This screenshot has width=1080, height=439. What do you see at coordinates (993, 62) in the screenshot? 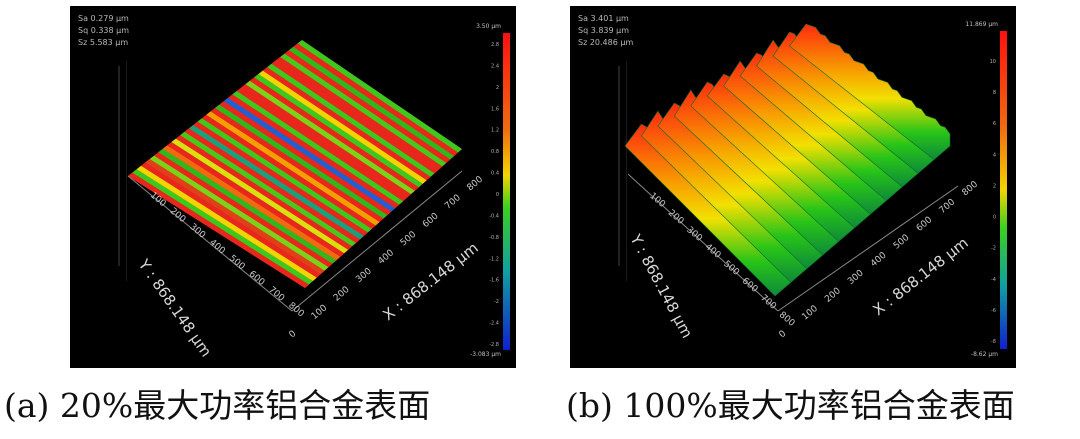
I see `colorbar-tick: 10` at bounding box center [993, 62].